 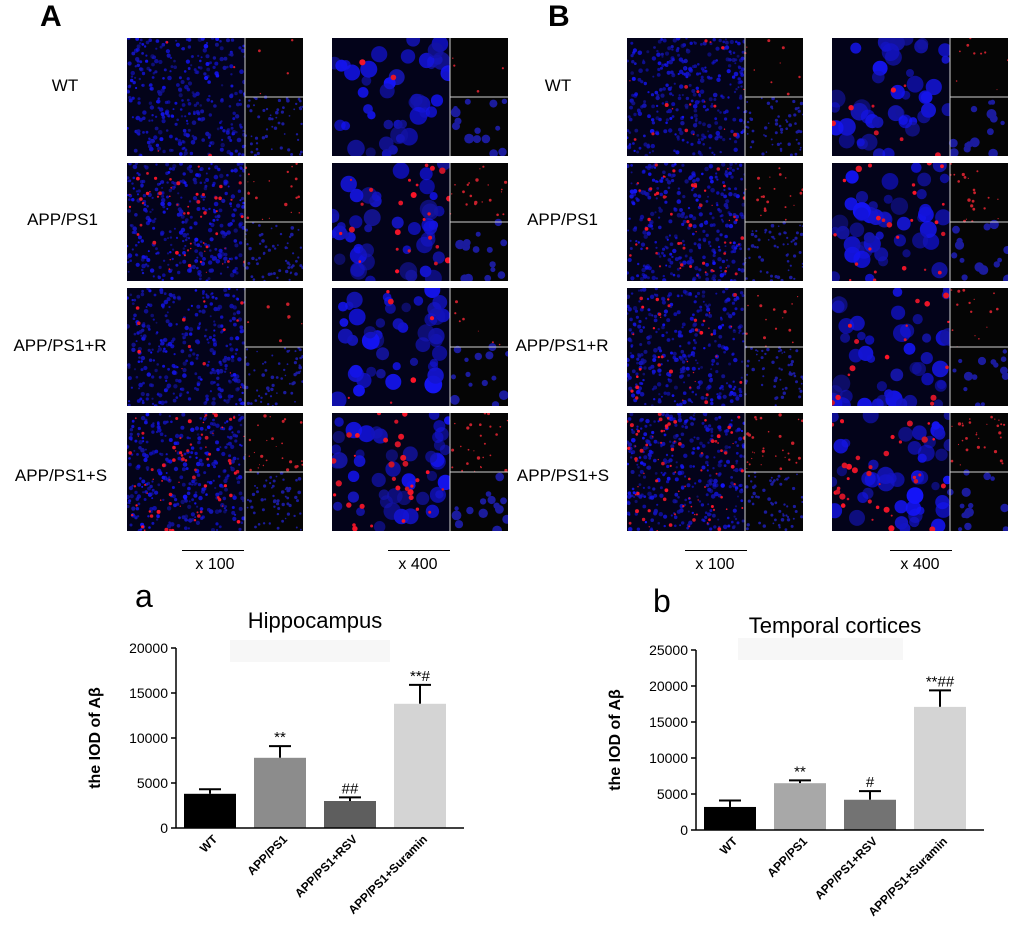 I want to click on significance-annotation: ##, so click(x=350, y=788).